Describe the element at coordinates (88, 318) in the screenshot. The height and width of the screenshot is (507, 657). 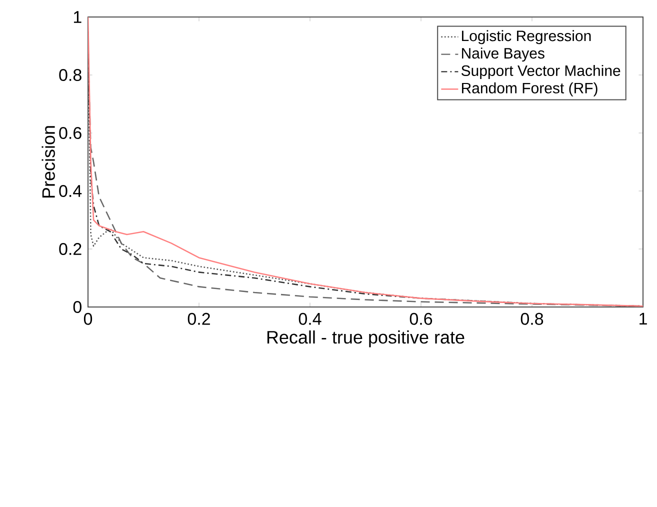
I see `x-tick-label: 0` at that location.